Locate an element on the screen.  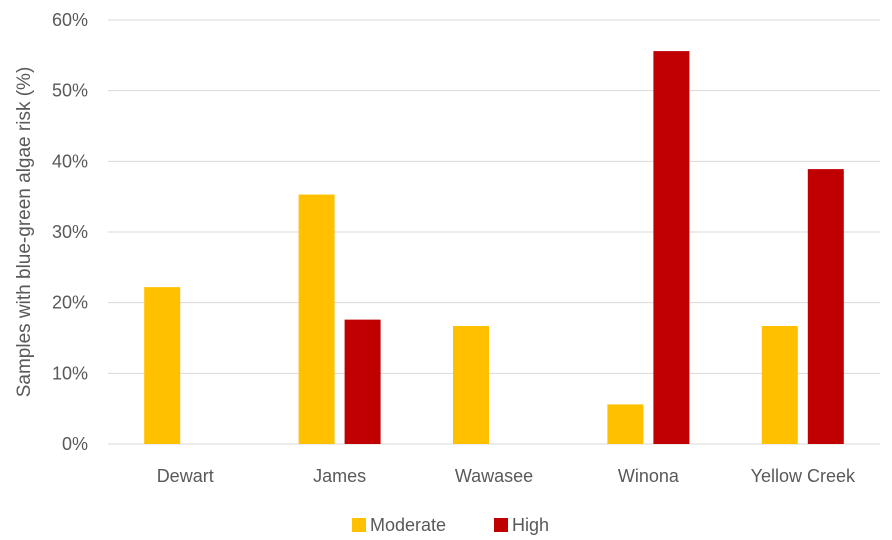
legend: Moderate High is located at coordinates (450, 525).